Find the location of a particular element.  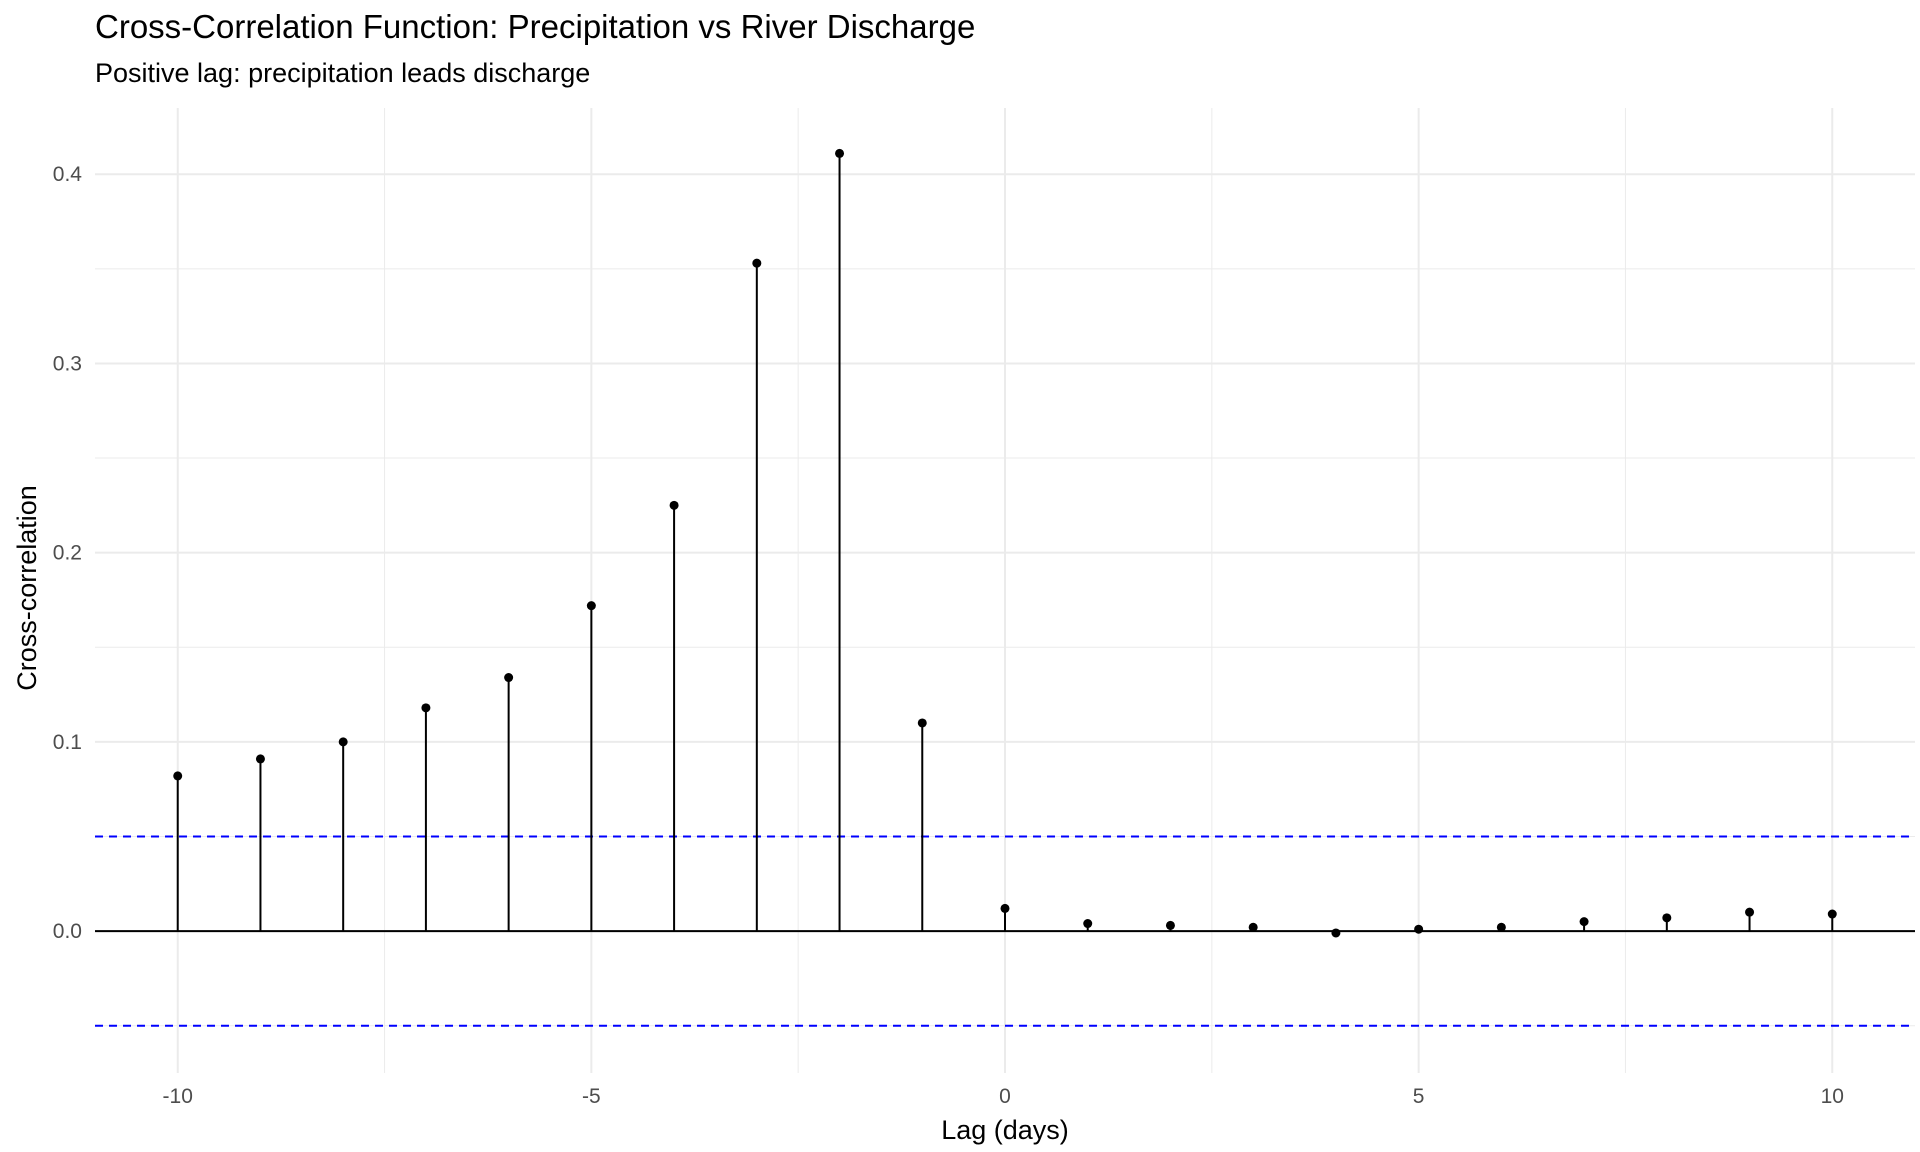

x-axis-title: Lag (days) is located at coordinates (1005, 1130).